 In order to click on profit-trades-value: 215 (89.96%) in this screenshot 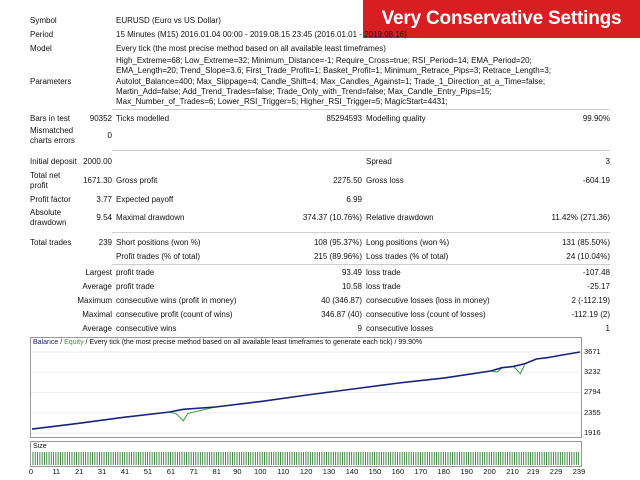, I will do `click(337, 256)`.